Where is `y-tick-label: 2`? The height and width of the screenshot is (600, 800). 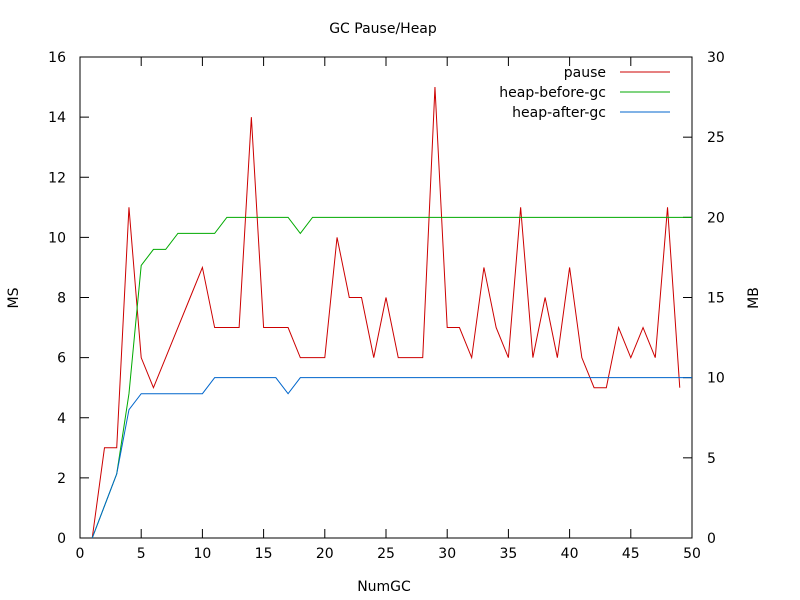
y-tick-label: 2 is located at coordinates (61, 479).